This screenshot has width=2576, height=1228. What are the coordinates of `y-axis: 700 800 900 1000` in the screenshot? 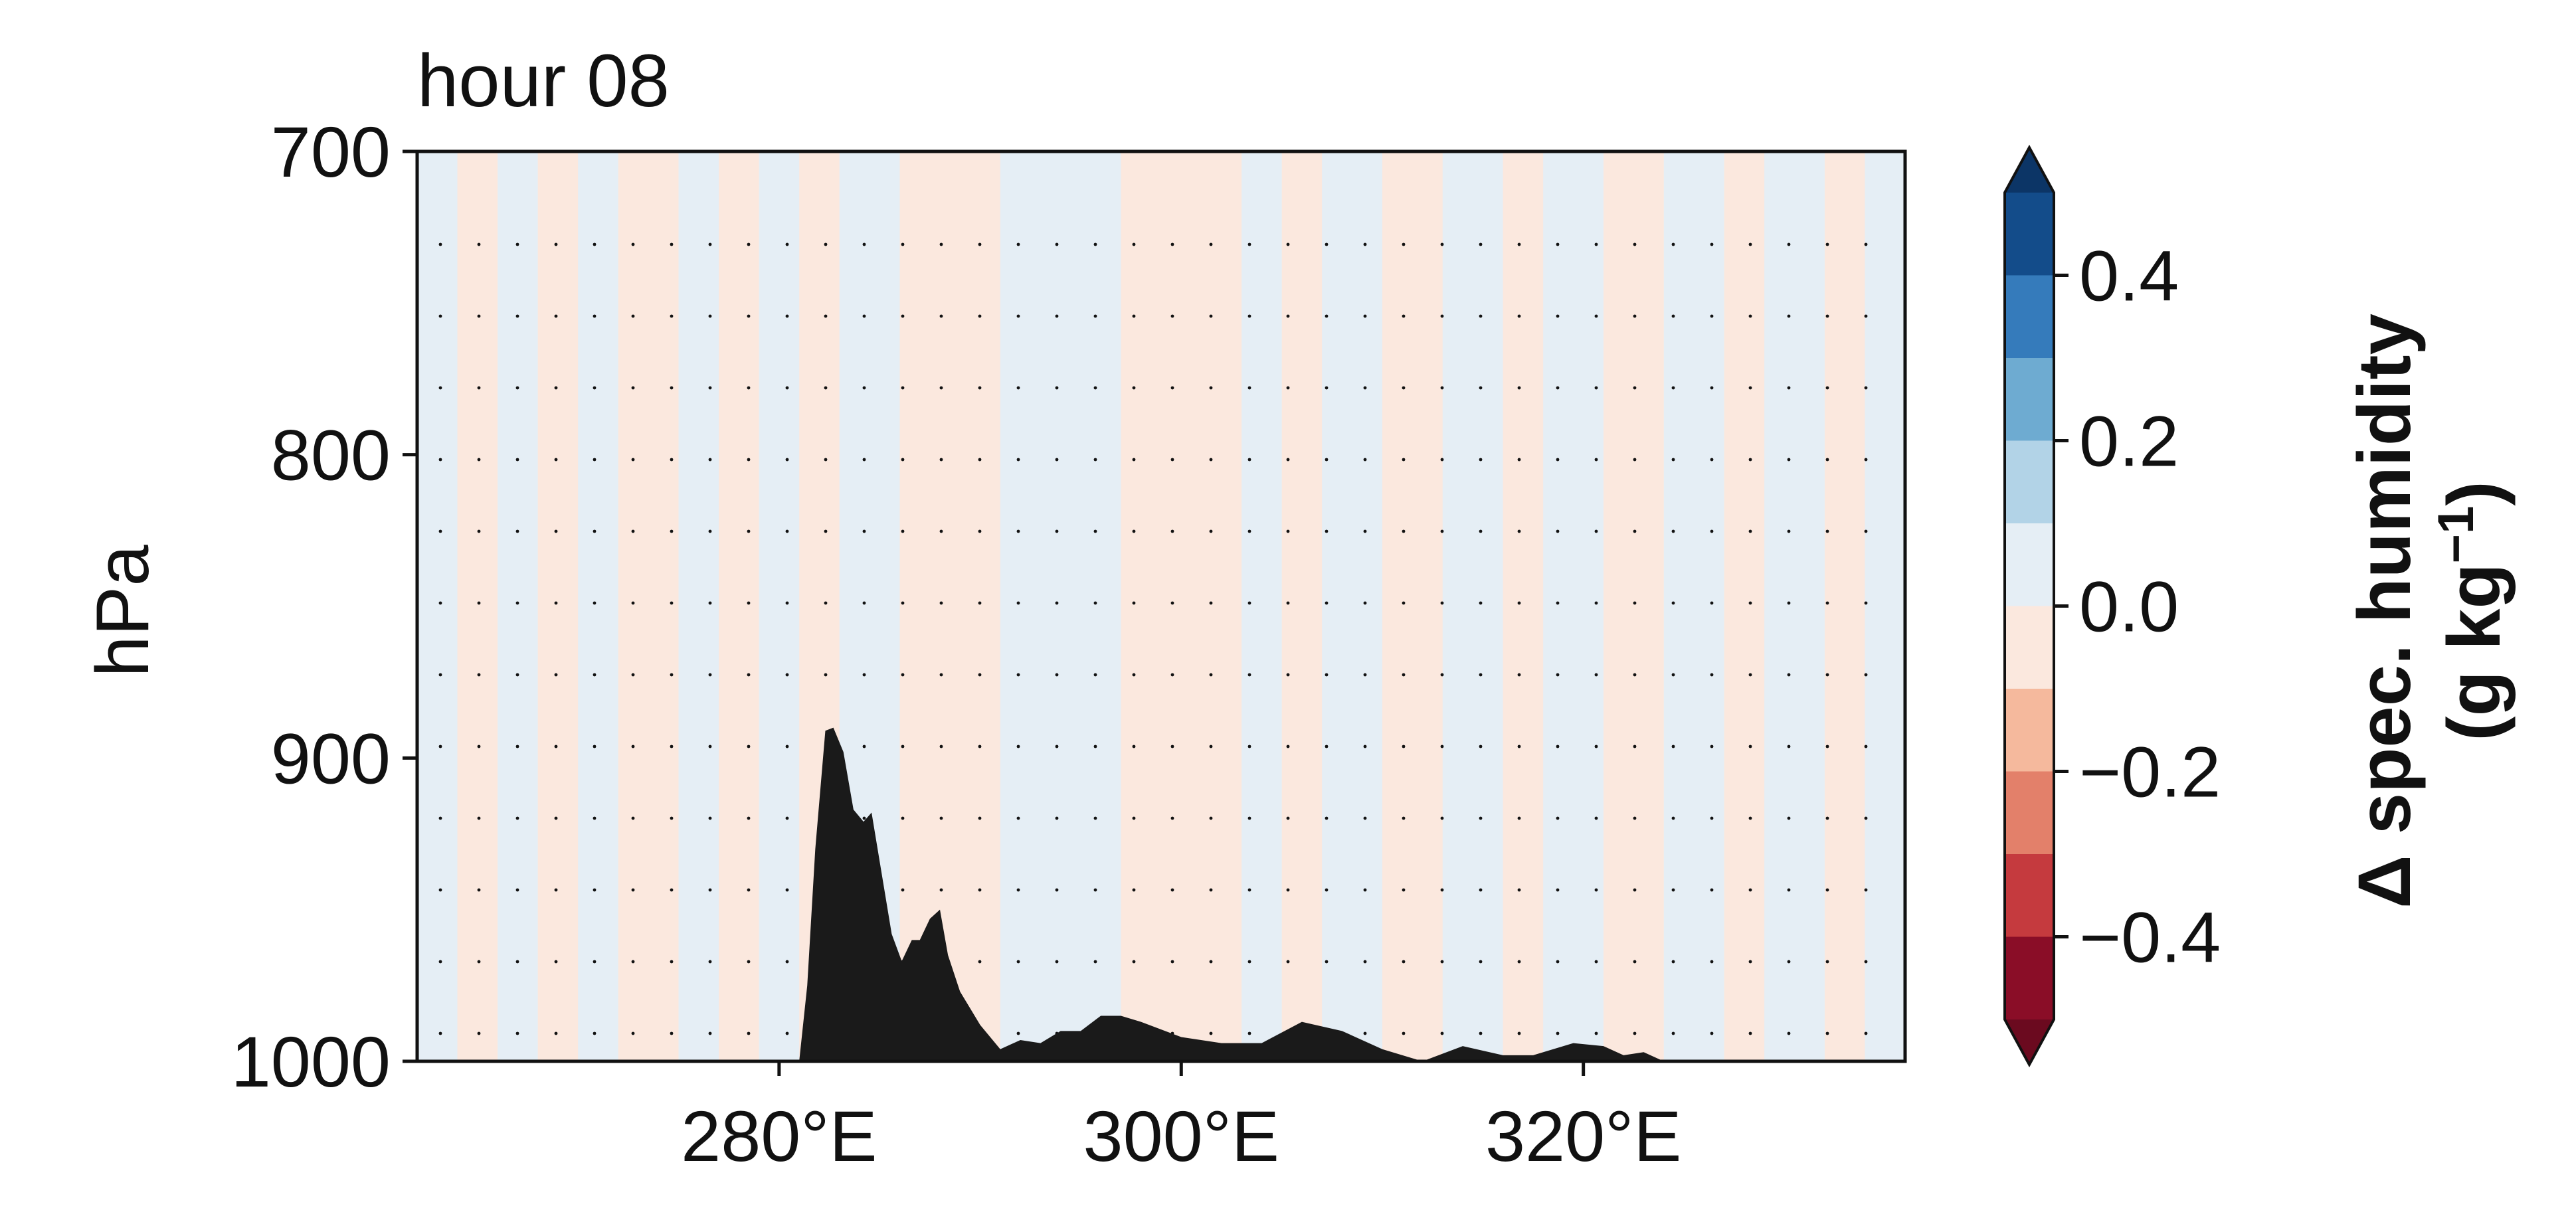 It's located at (324, 607).